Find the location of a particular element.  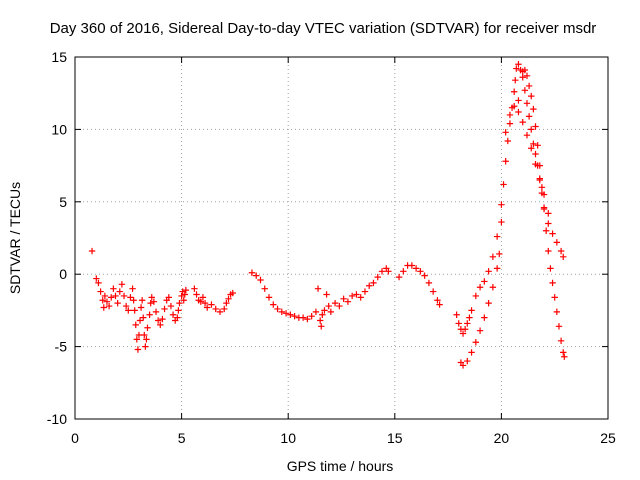

y-tick-label: 15 is located at coordinates (59, 57).